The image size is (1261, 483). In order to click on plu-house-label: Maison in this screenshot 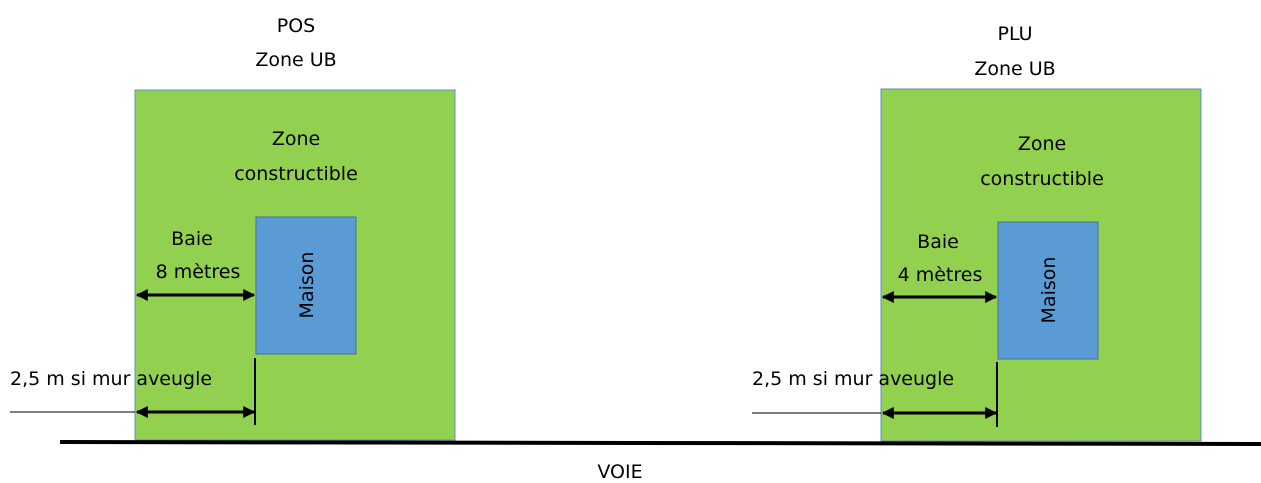, I will do `click(1049, 290)`.